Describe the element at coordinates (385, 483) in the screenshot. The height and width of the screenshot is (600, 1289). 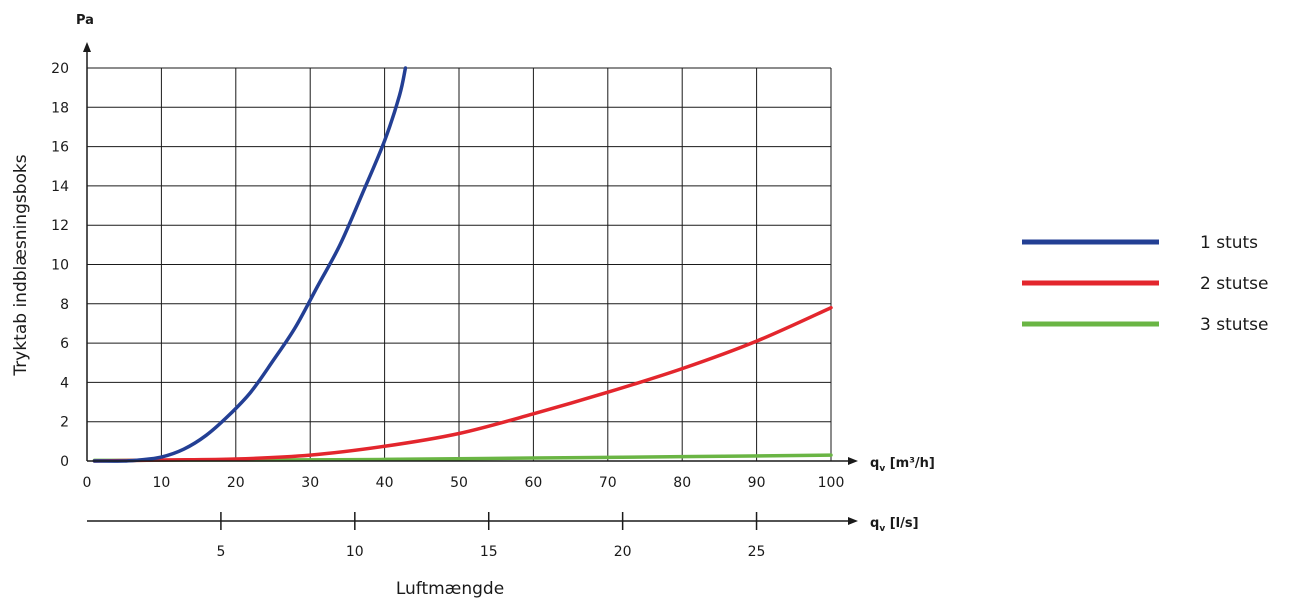
I see `x-tick-label: 40` at that location.